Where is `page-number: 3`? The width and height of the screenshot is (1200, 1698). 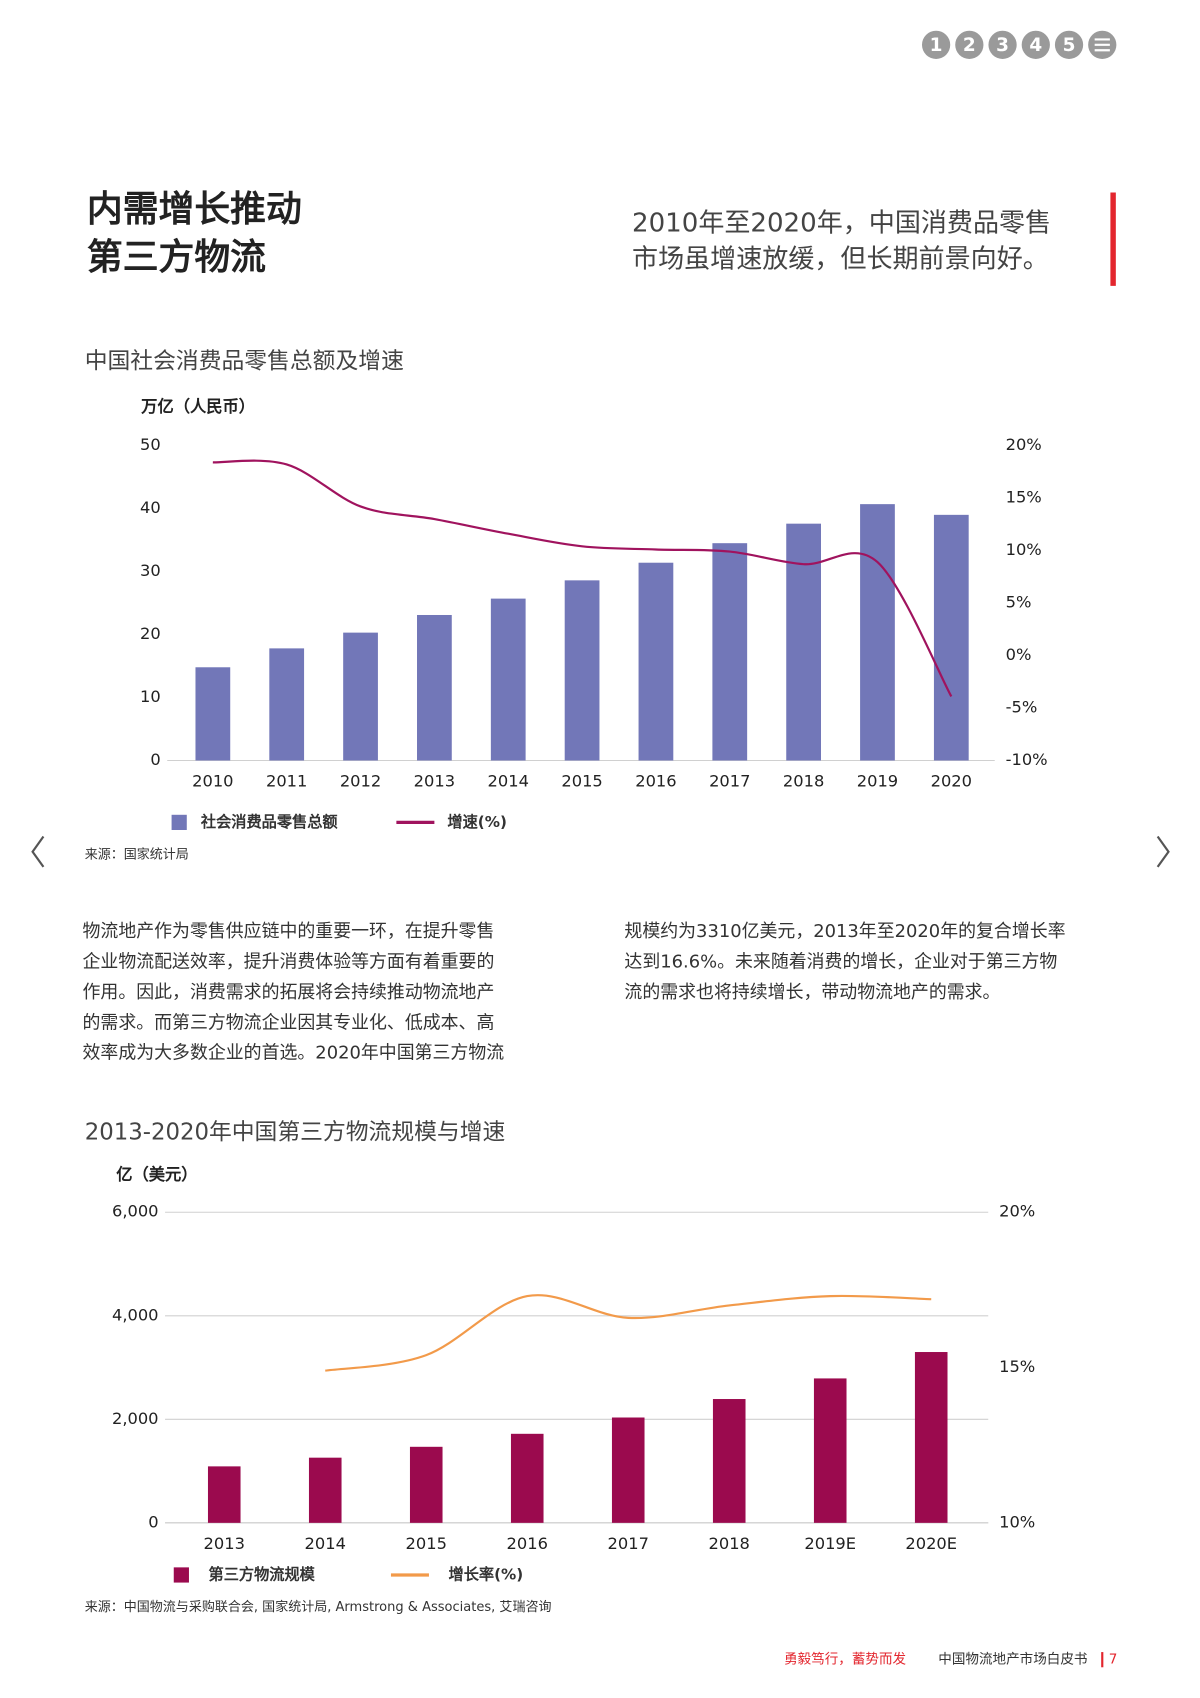
page-number: 3 is located at coordinates (1002, 45).